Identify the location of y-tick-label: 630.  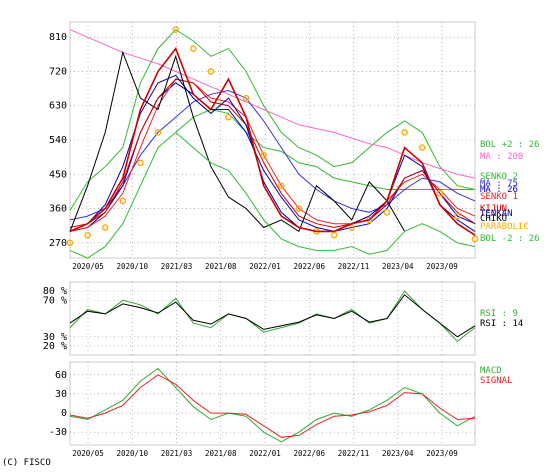
(58, 106).